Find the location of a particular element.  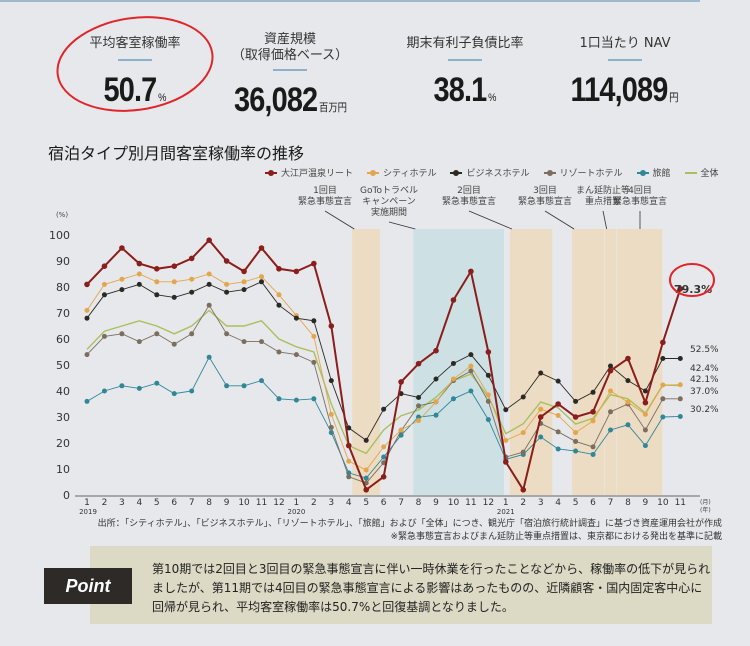

kpi-value: 114,089 円 is located at coordinates (625, 90).